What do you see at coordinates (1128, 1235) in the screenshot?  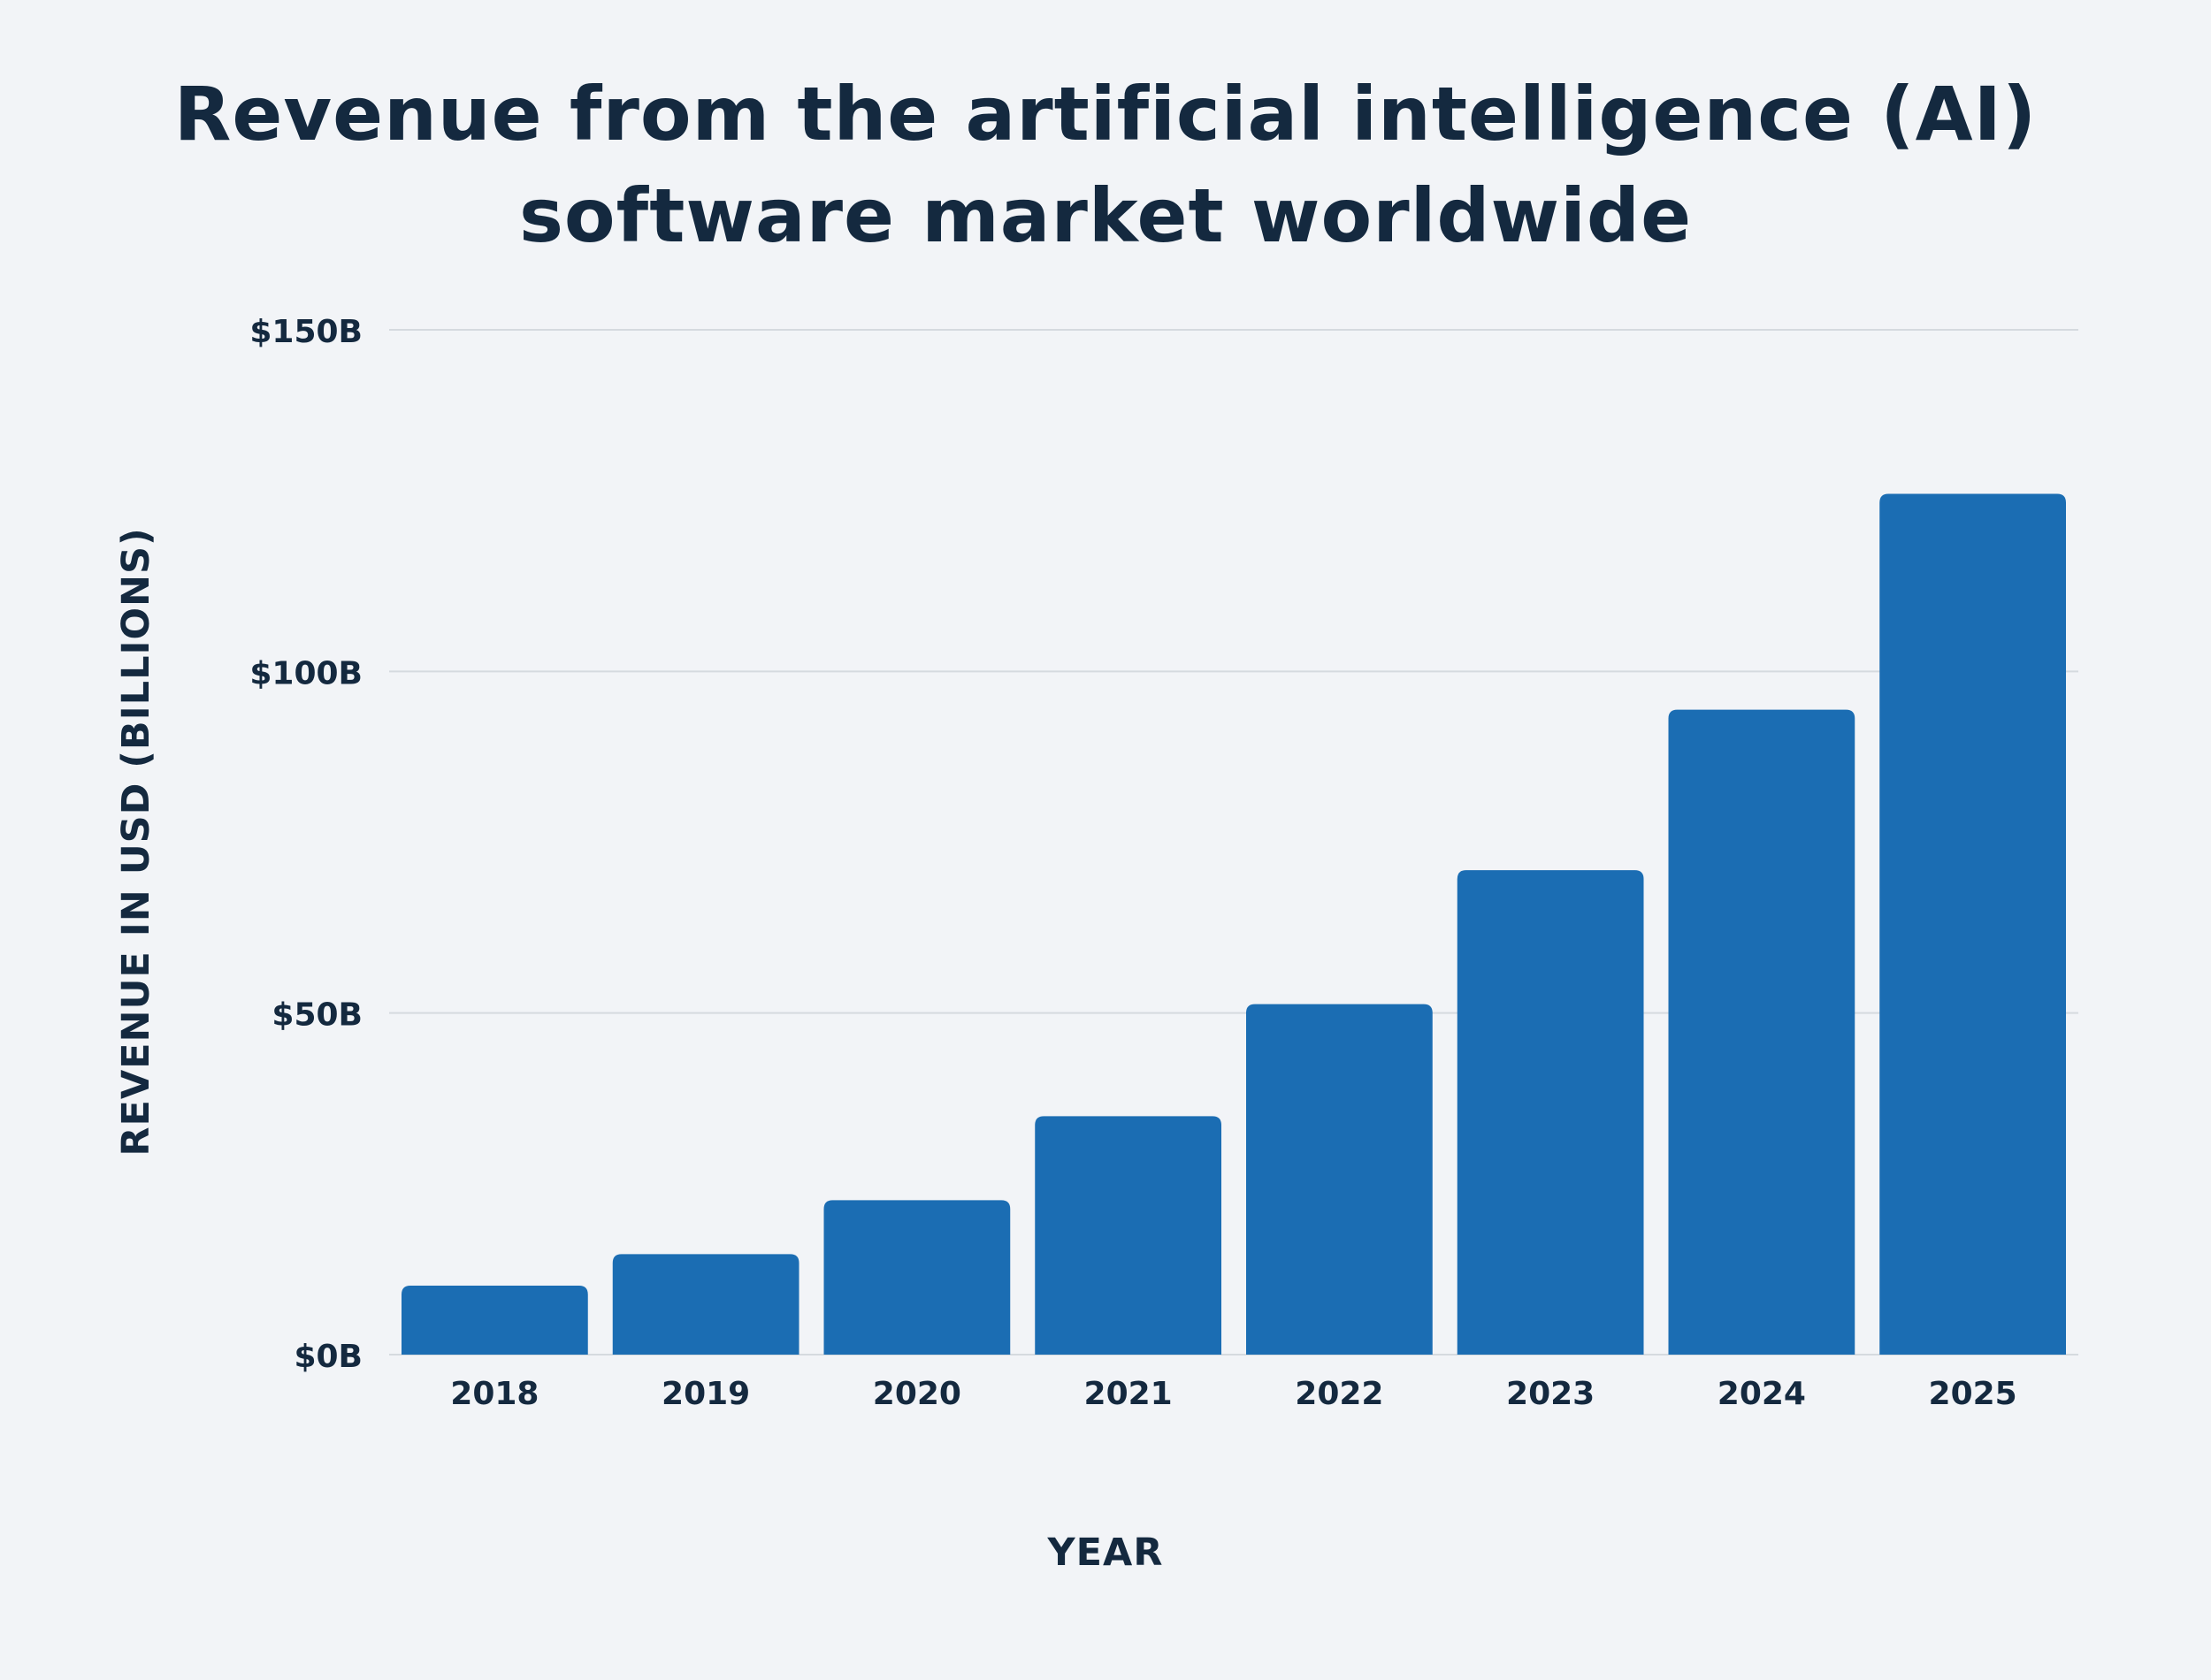 I see `bar-2021` at bounding box center [1128, 1235].